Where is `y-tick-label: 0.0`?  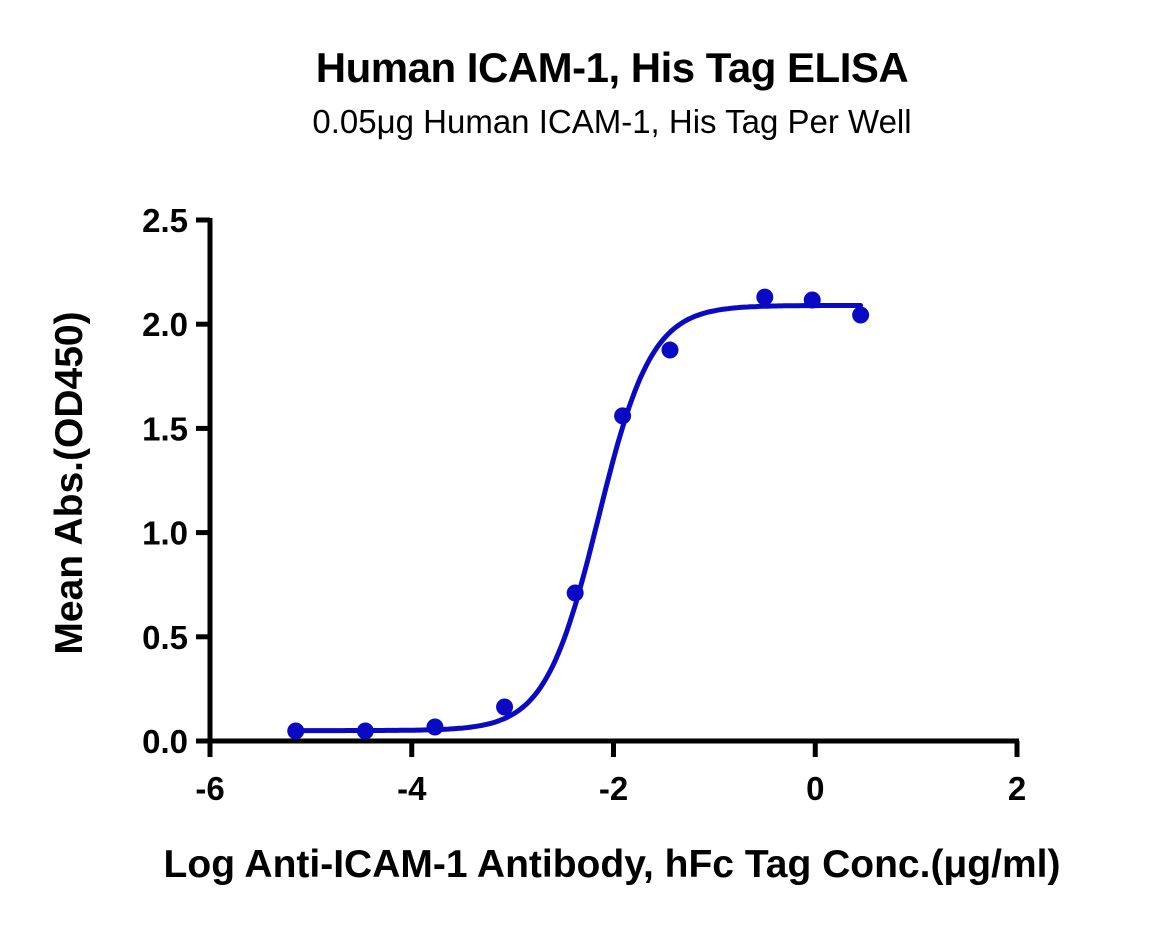 y-tick-label: 0.0 is located at coordinates (165, 741).